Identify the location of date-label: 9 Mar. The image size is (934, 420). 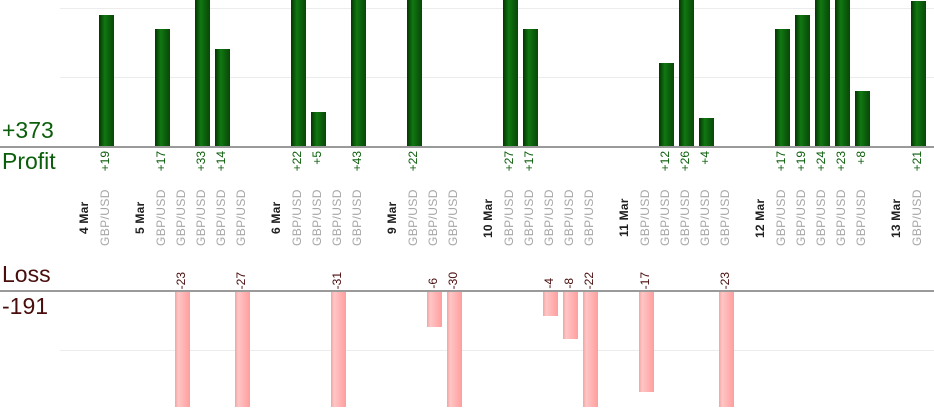
(392, 218).